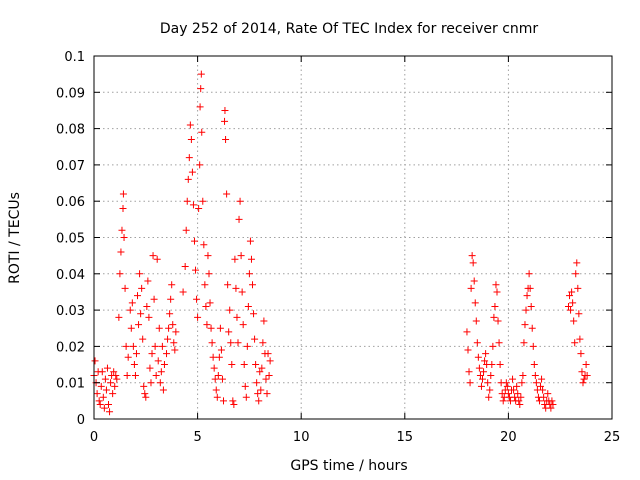  Describe the element at coordinates (70, 202) in the screenshot. I see `y-tick-label: 0.06` at that location.